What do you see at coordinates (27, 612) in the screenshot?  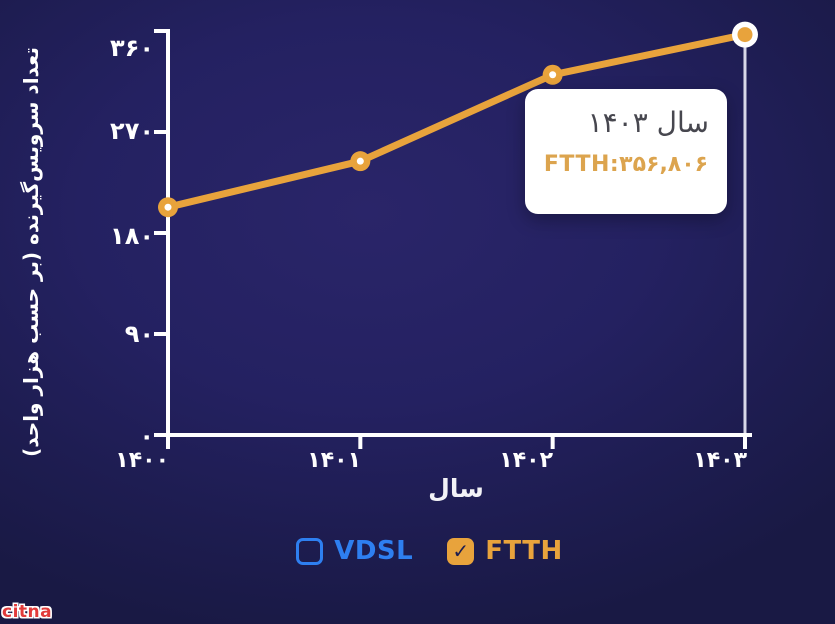 I see `citna-logo: citna` at bounding box center [27, 612].